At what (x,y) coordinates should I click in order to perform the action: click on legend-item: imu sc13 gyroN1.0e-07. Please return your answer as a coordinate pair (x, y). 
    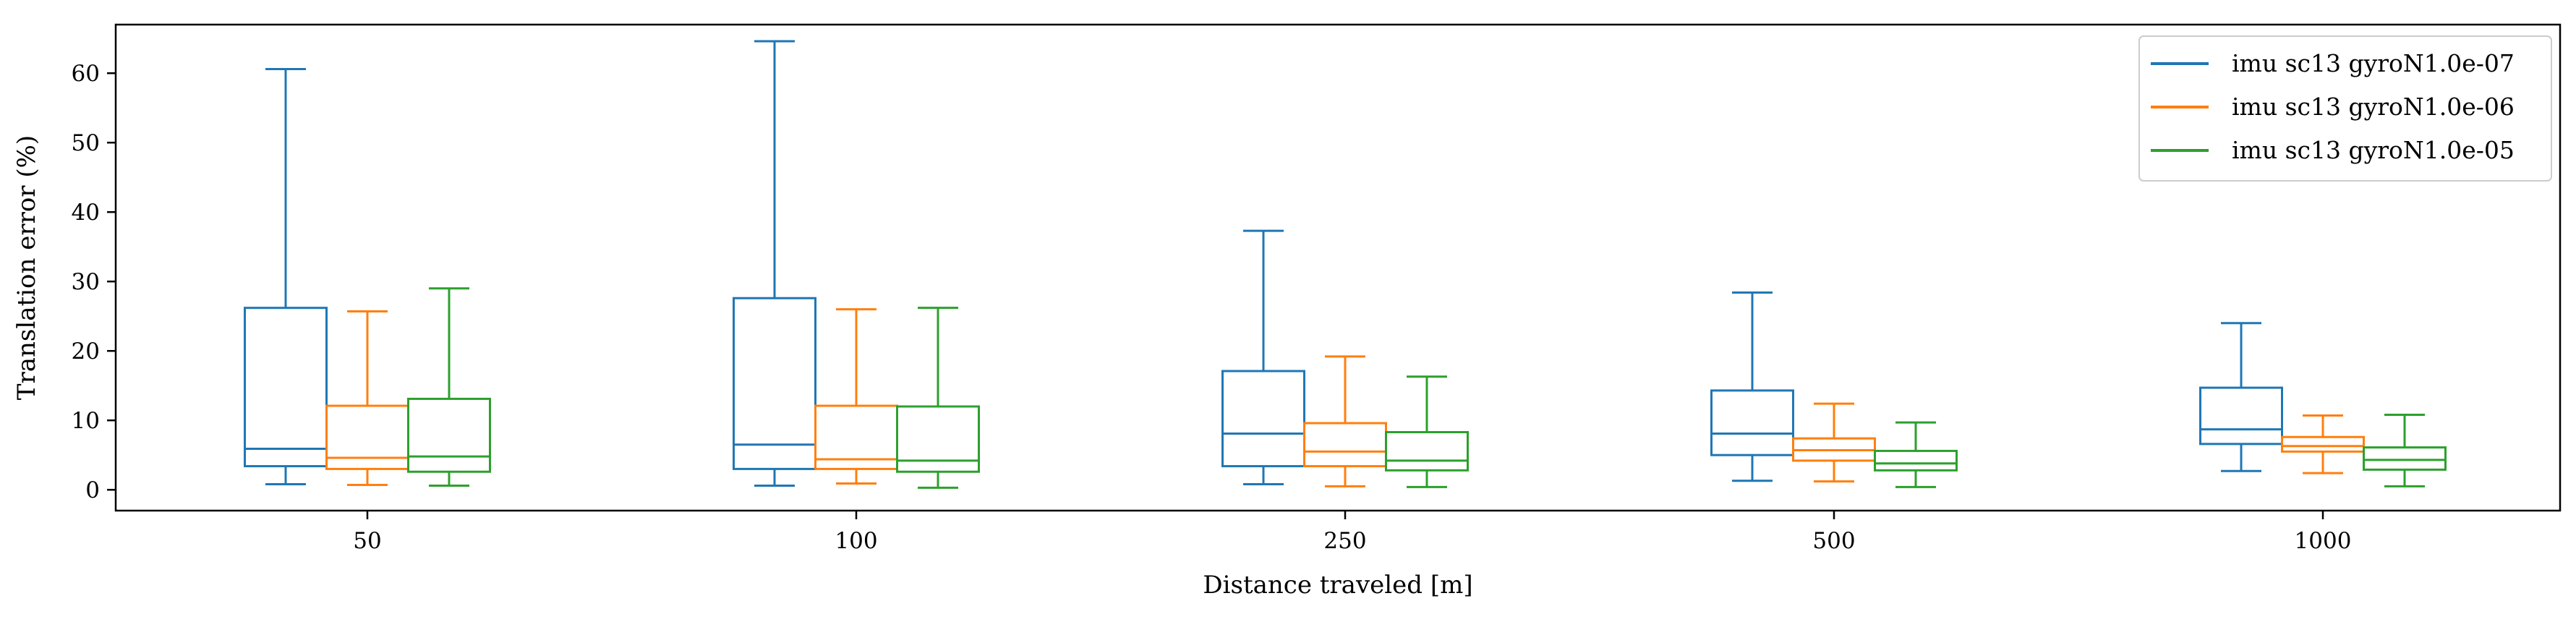
    Looking at the image, I should click on (2333, 63).